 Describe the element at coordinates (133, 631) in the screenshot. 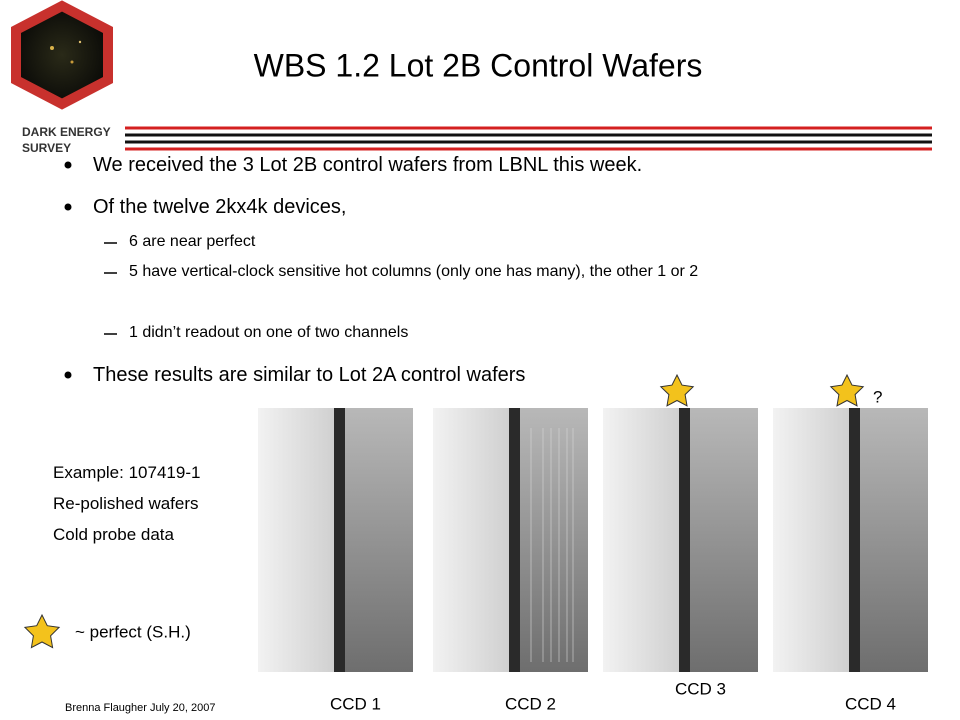

I see `legend-label: ~ perfect (S.H.)` at that location.